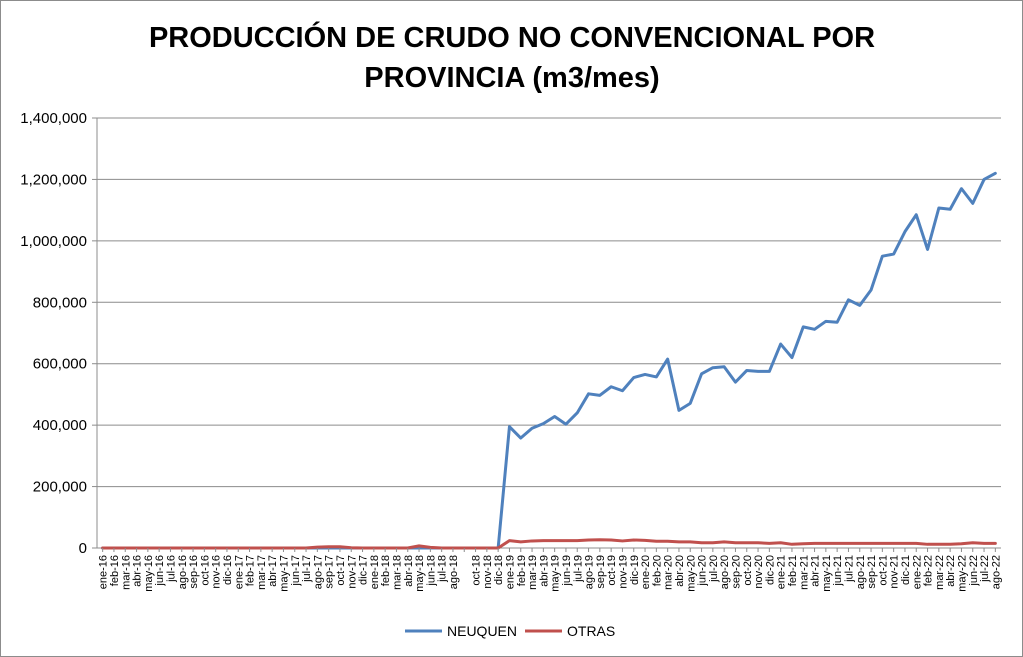 The width and height of the screenshot is (1023, 657). Describe the element at coordinates (126, 572) in the screenshot. I see `x-tick-label: mar-16` at that location.